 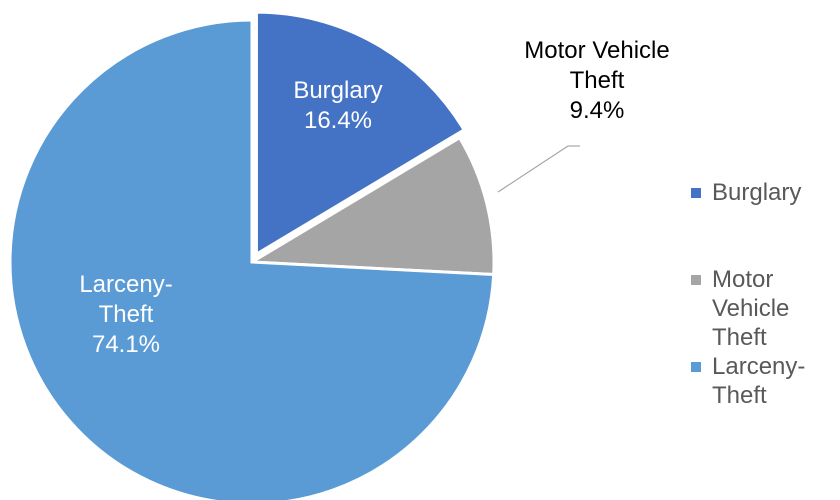 I want to click on legend-item-burglary: Burglary, so click(x=763, y=192).